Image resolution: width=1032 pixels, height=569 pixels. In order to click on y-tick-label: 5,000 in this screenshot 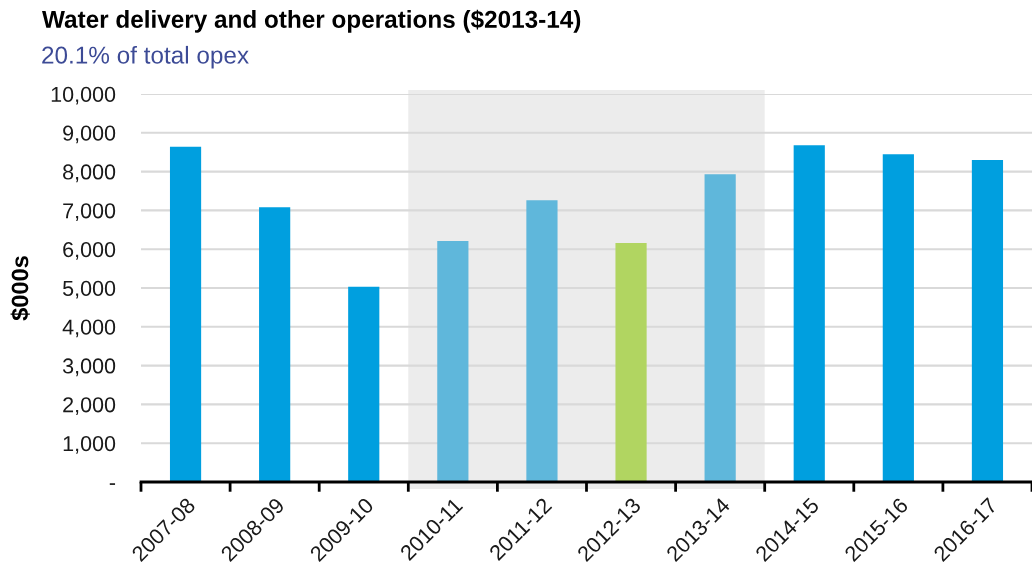, I will do `click(89, 289)`.